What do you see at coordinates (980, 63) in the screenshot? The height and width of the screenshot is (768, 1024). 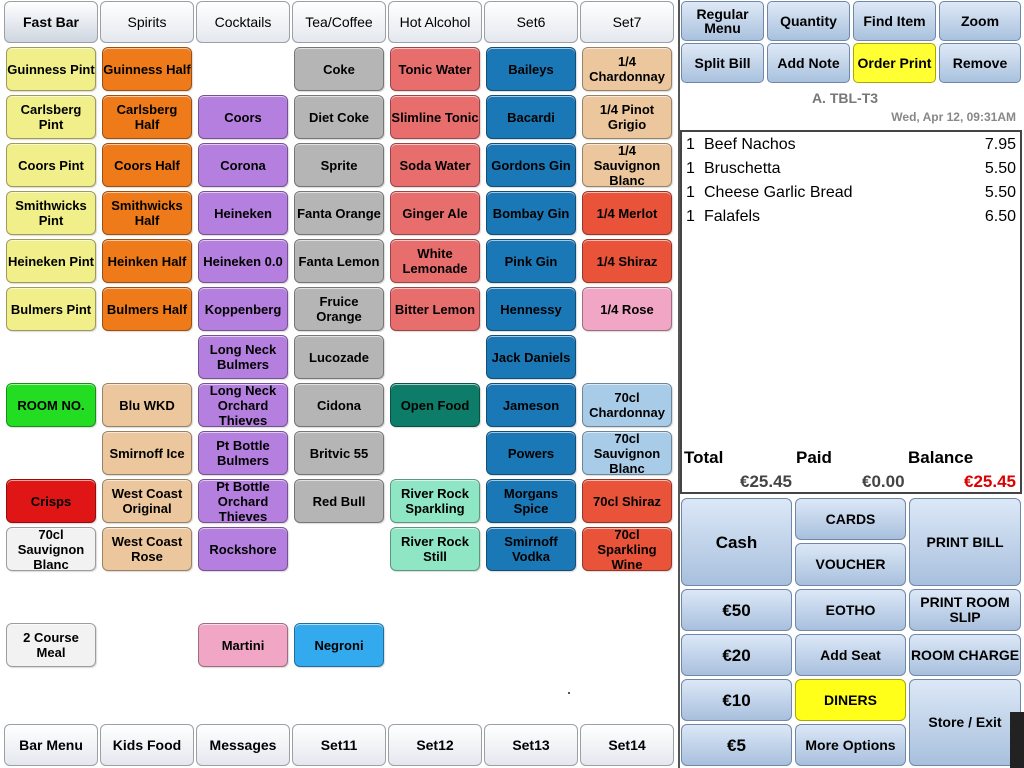 I see `remove-button: Remove` at bounding box center [980, 63].